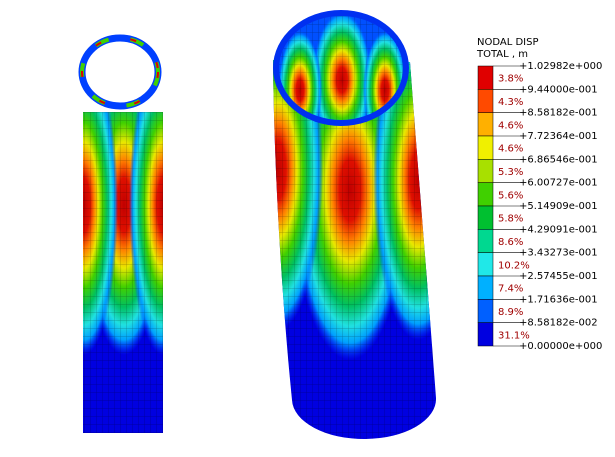 The height and width of the screenshot is (457, 615). Describe the element at coordinates (123, 272) in the screenshot. I see `left-cylinder` at that location.